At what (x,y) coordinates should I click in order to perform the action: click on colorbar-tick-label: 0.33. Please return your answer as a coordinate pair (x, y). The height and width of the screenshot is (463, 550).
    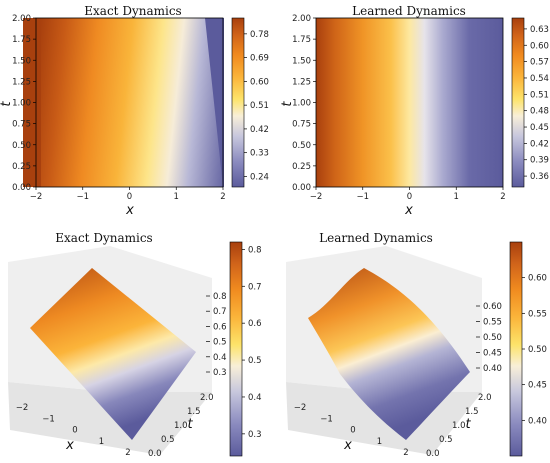
    Looking at the image, I should click on (259, 154).